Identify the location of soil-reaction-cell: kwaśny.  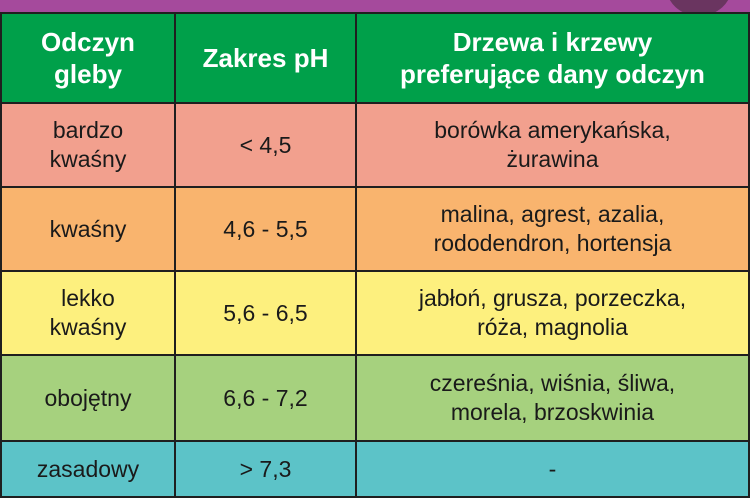
(88, 229).